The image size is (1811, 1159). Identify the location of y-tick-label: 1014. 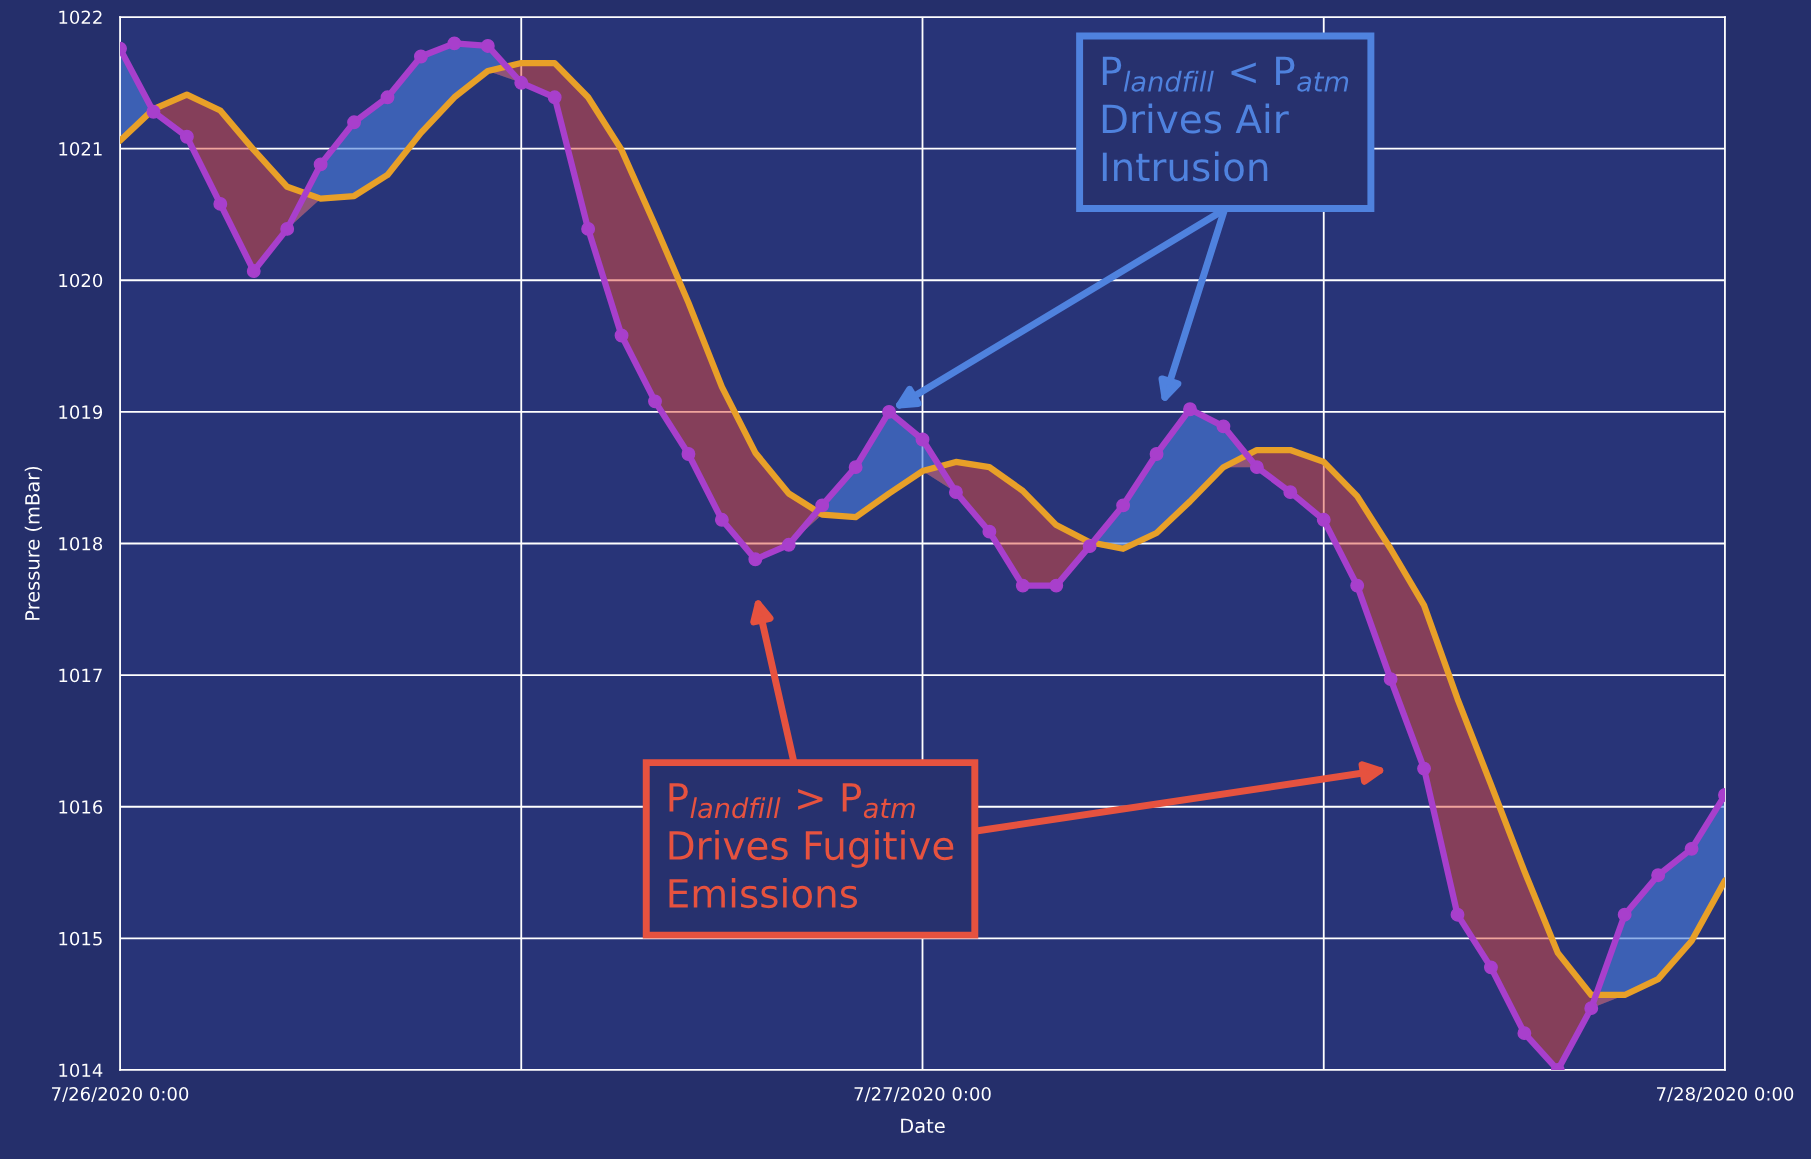
(81, 1070).